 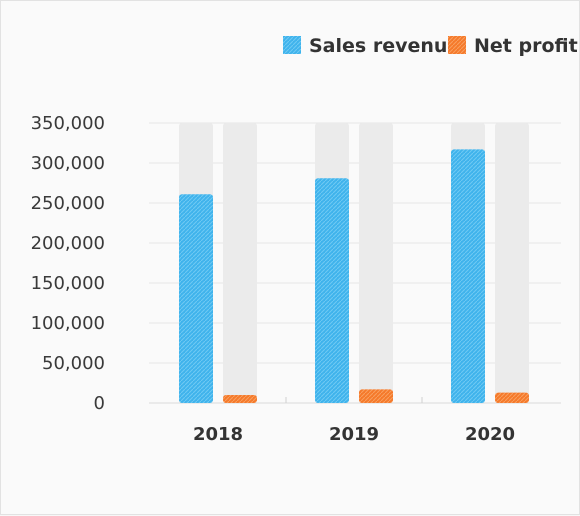 I want to click on y-tick-label: 300,000, so click(x=68, y=163).